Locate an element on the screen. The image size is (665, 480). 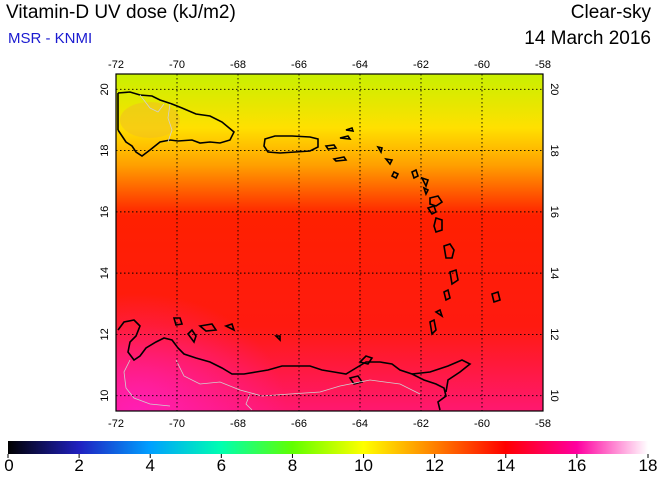
lon-tick-label-bottom: -70 is located at coordinates (177, 424).